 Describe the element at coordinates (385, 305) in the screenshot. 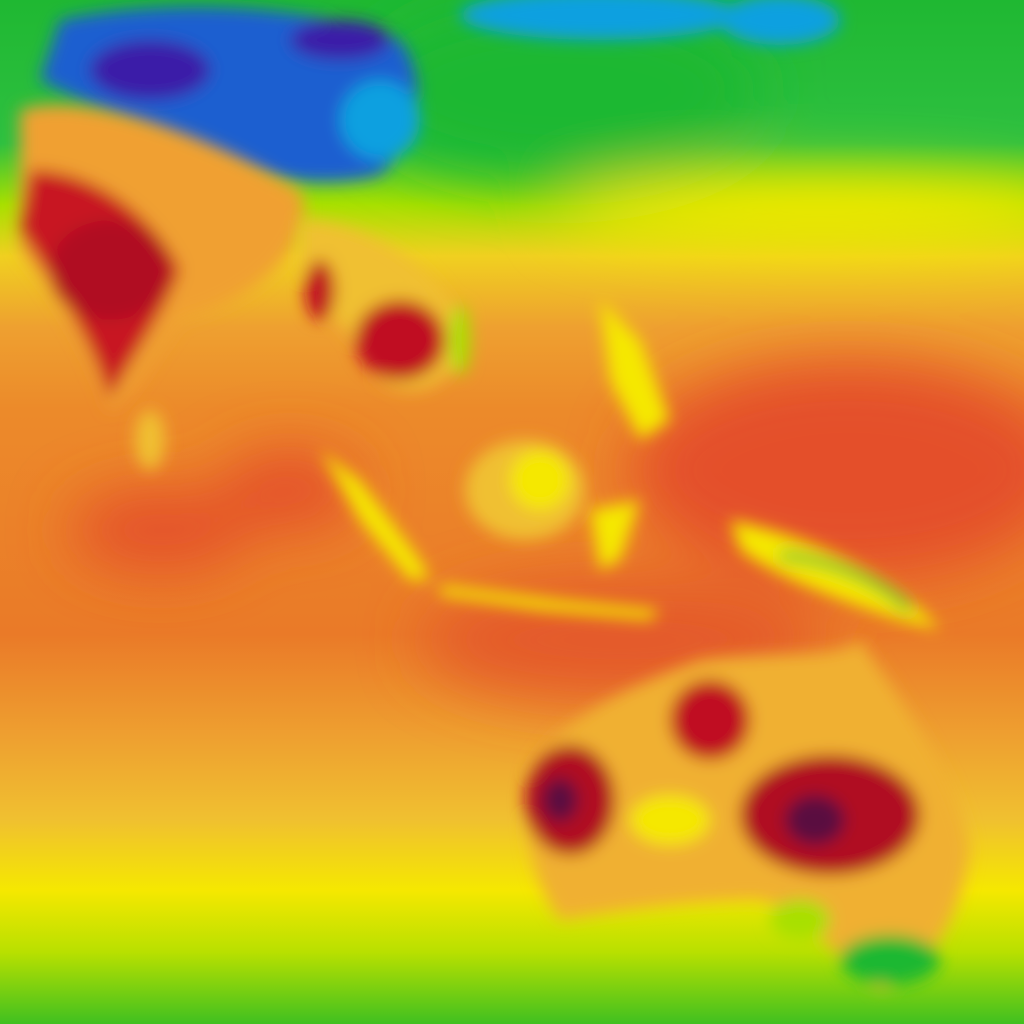

I see `region-indochina` at that location.